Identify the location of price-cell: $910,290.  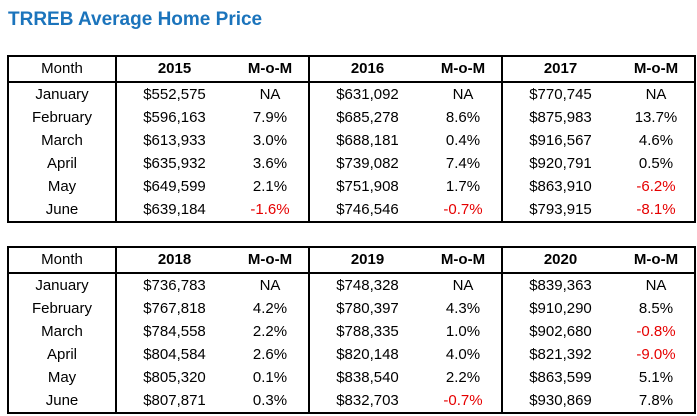
(560, 308).